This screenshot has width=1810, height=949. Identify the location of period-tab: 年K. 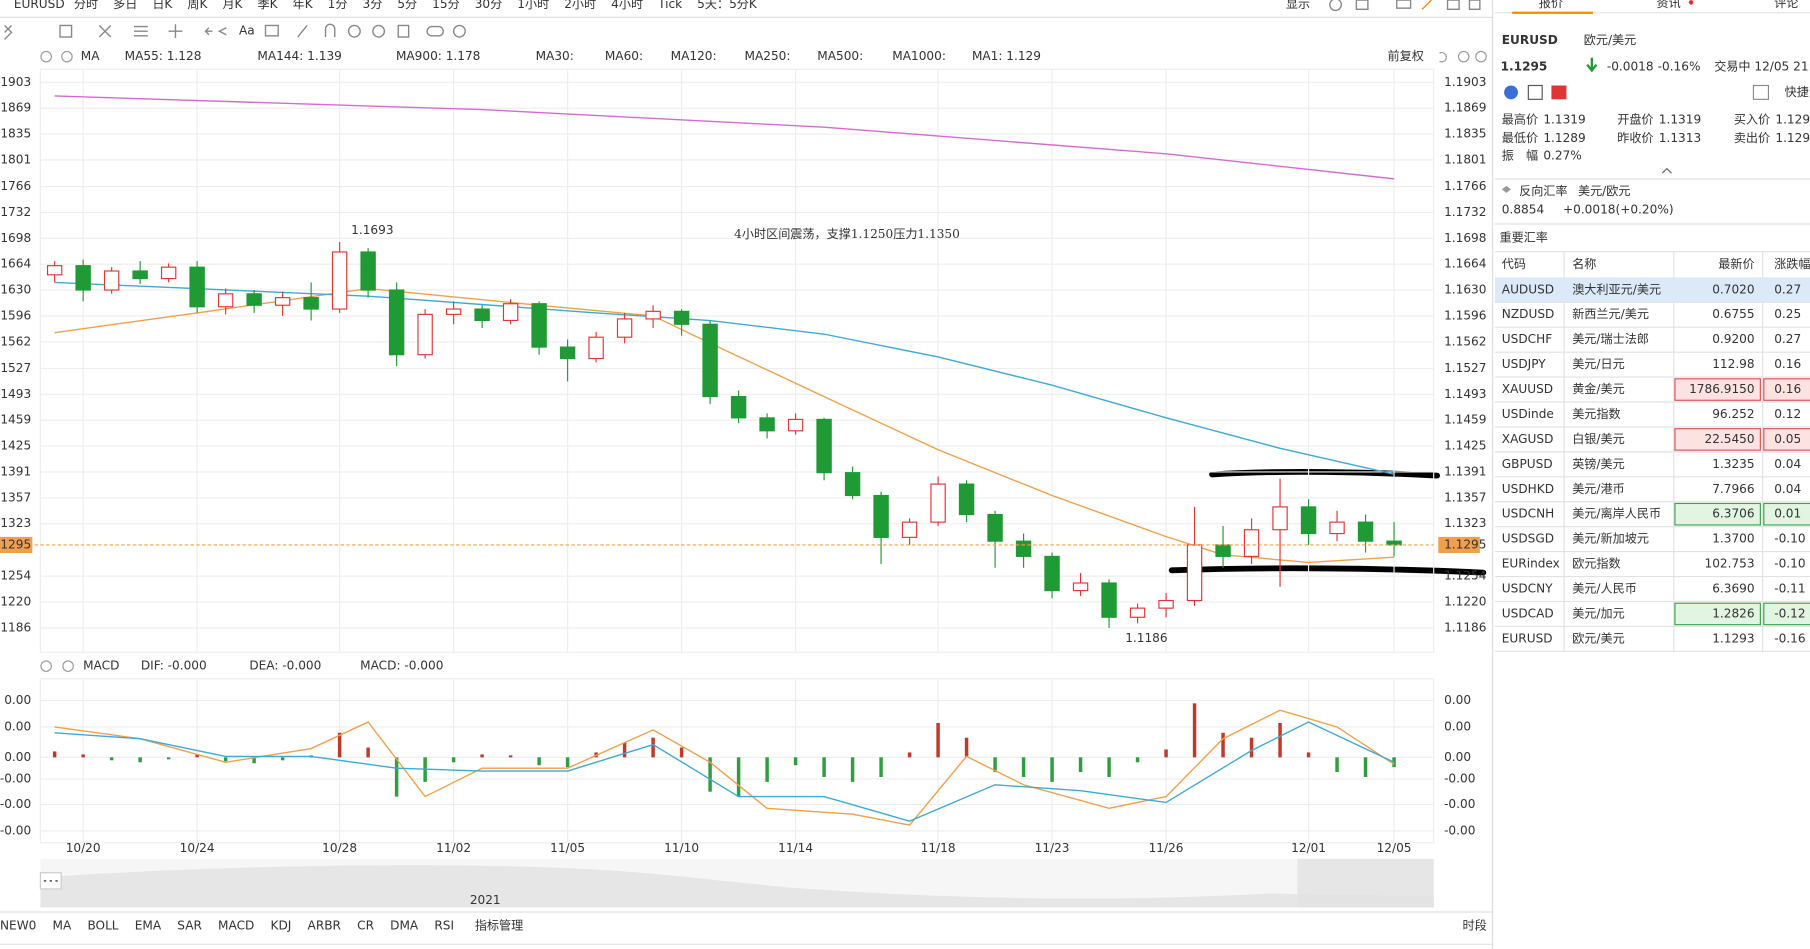
(303, 5).